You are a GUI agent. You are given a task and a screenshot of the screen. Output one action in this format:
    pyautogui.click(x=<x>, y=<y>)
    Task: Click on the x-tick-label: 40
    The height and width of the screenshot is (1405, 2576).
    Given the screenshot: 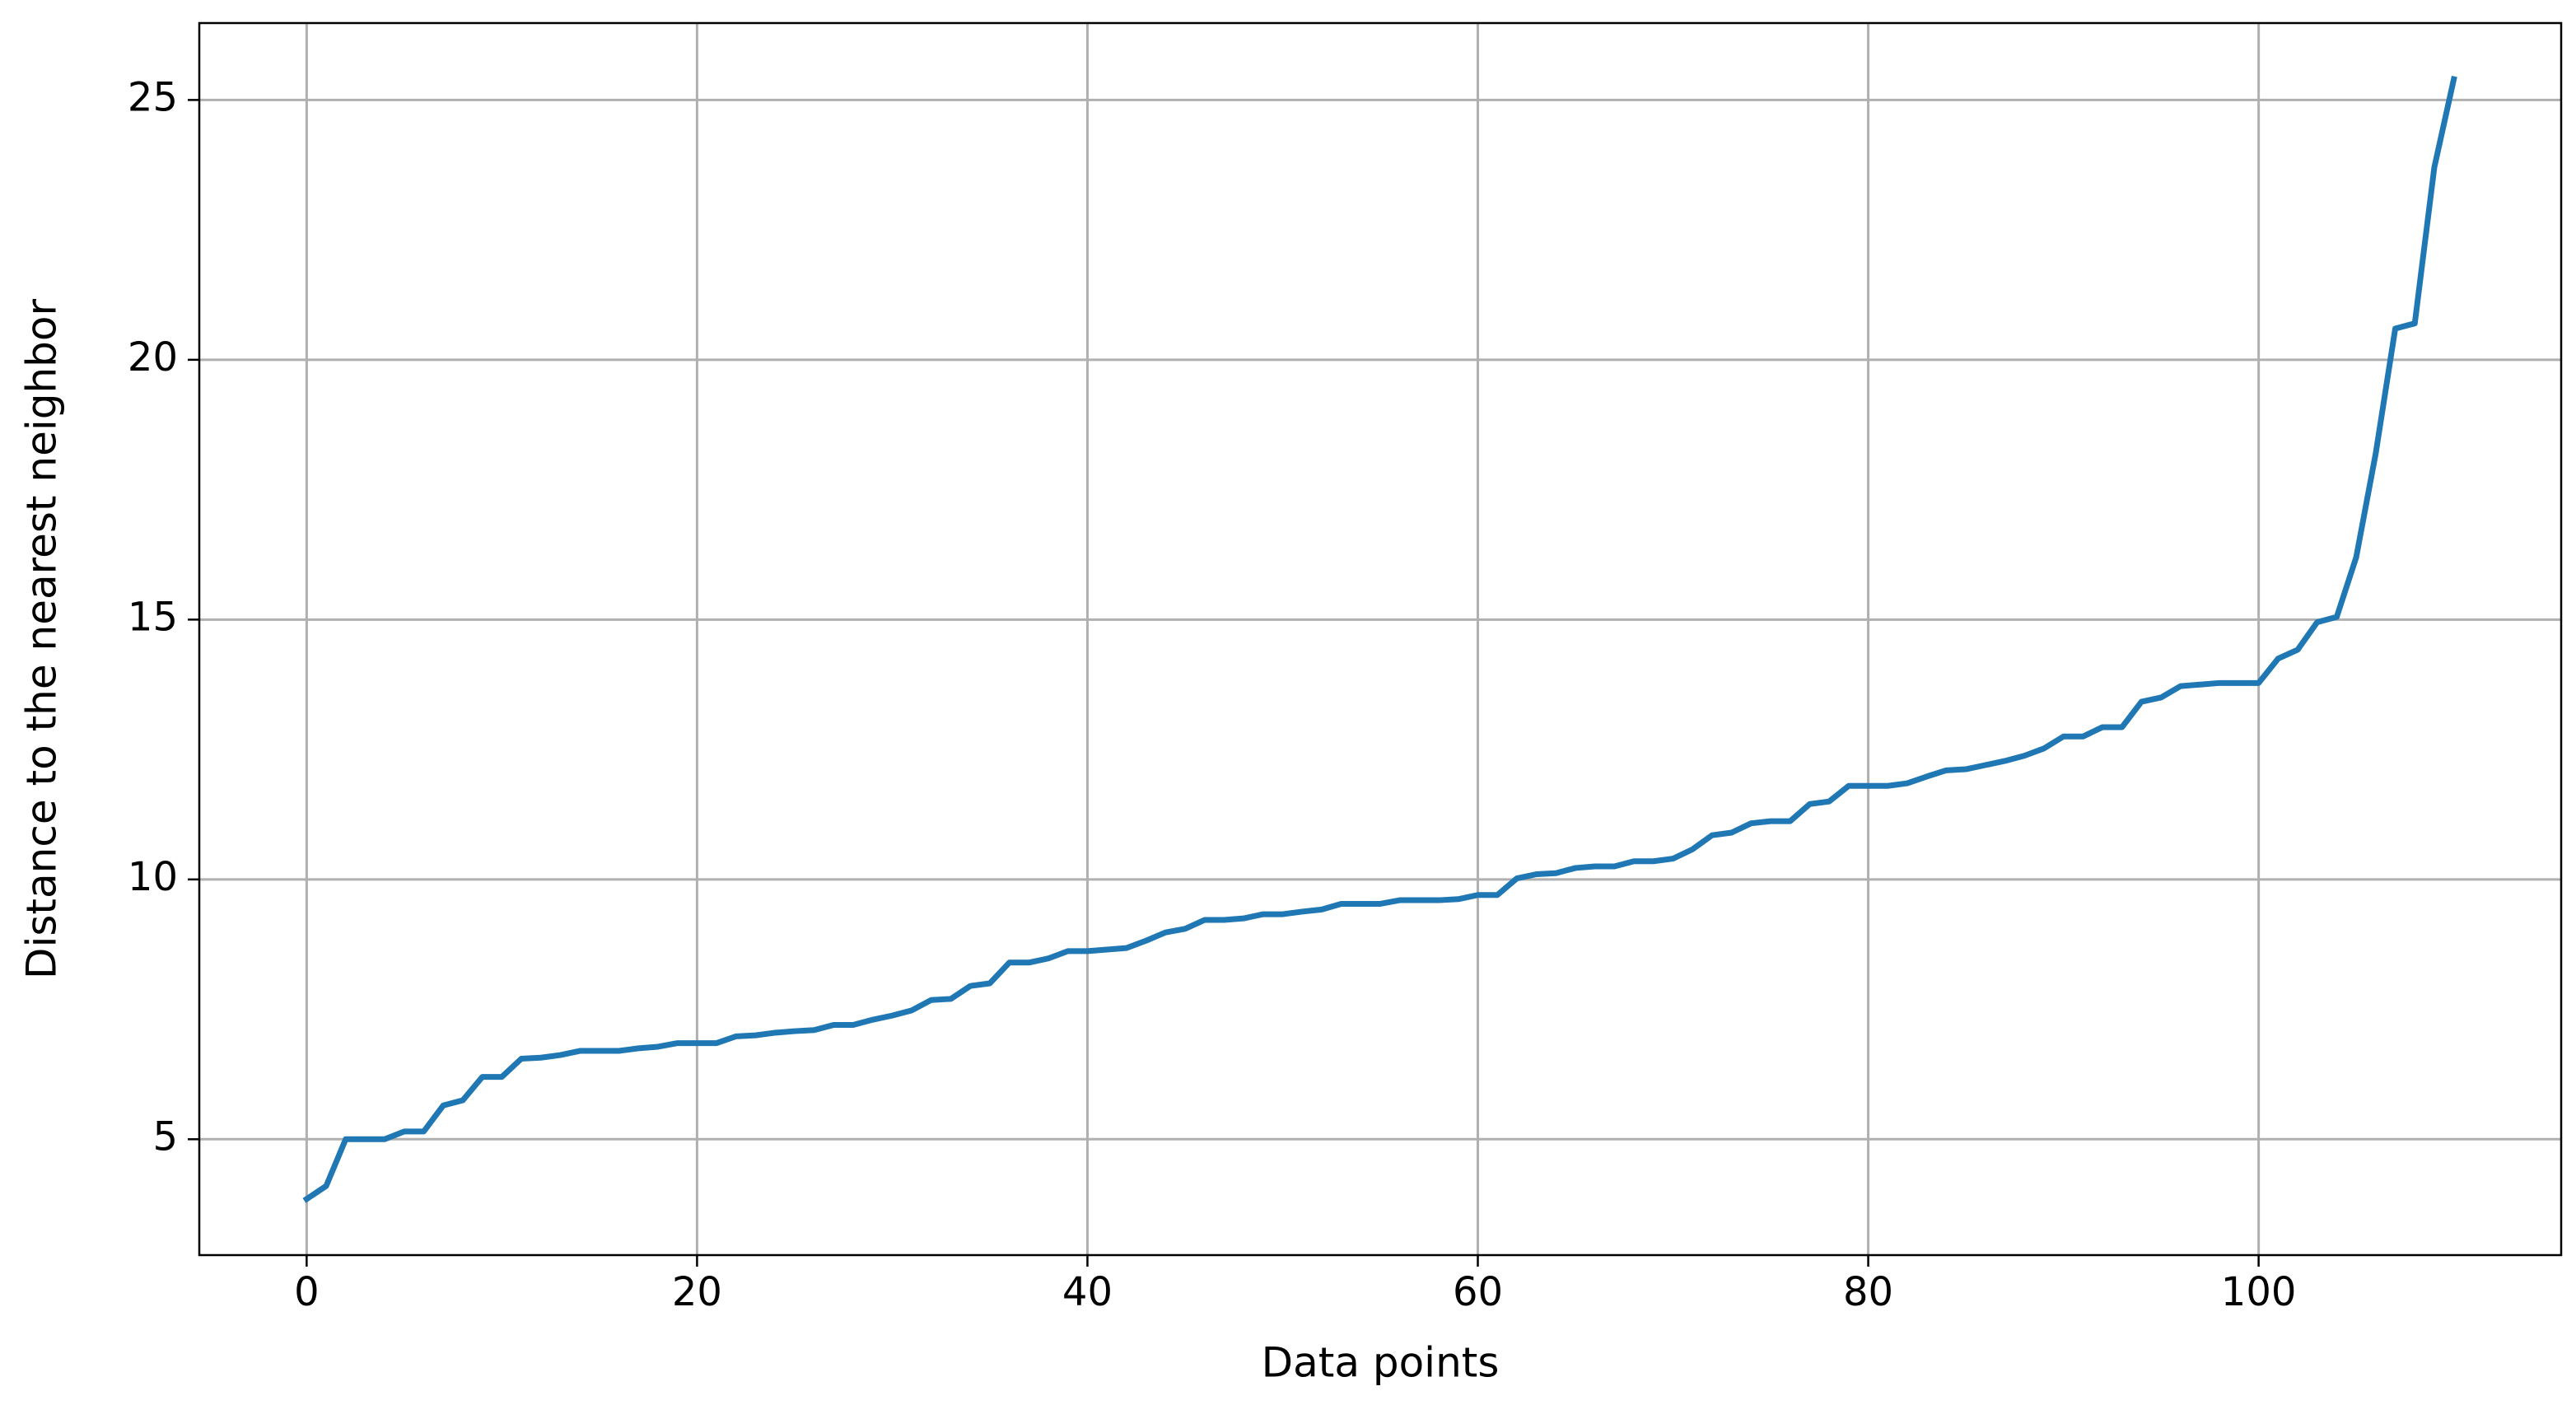 What is the action you would take?
    pyautogui.click(x=1087, y=1292)
    